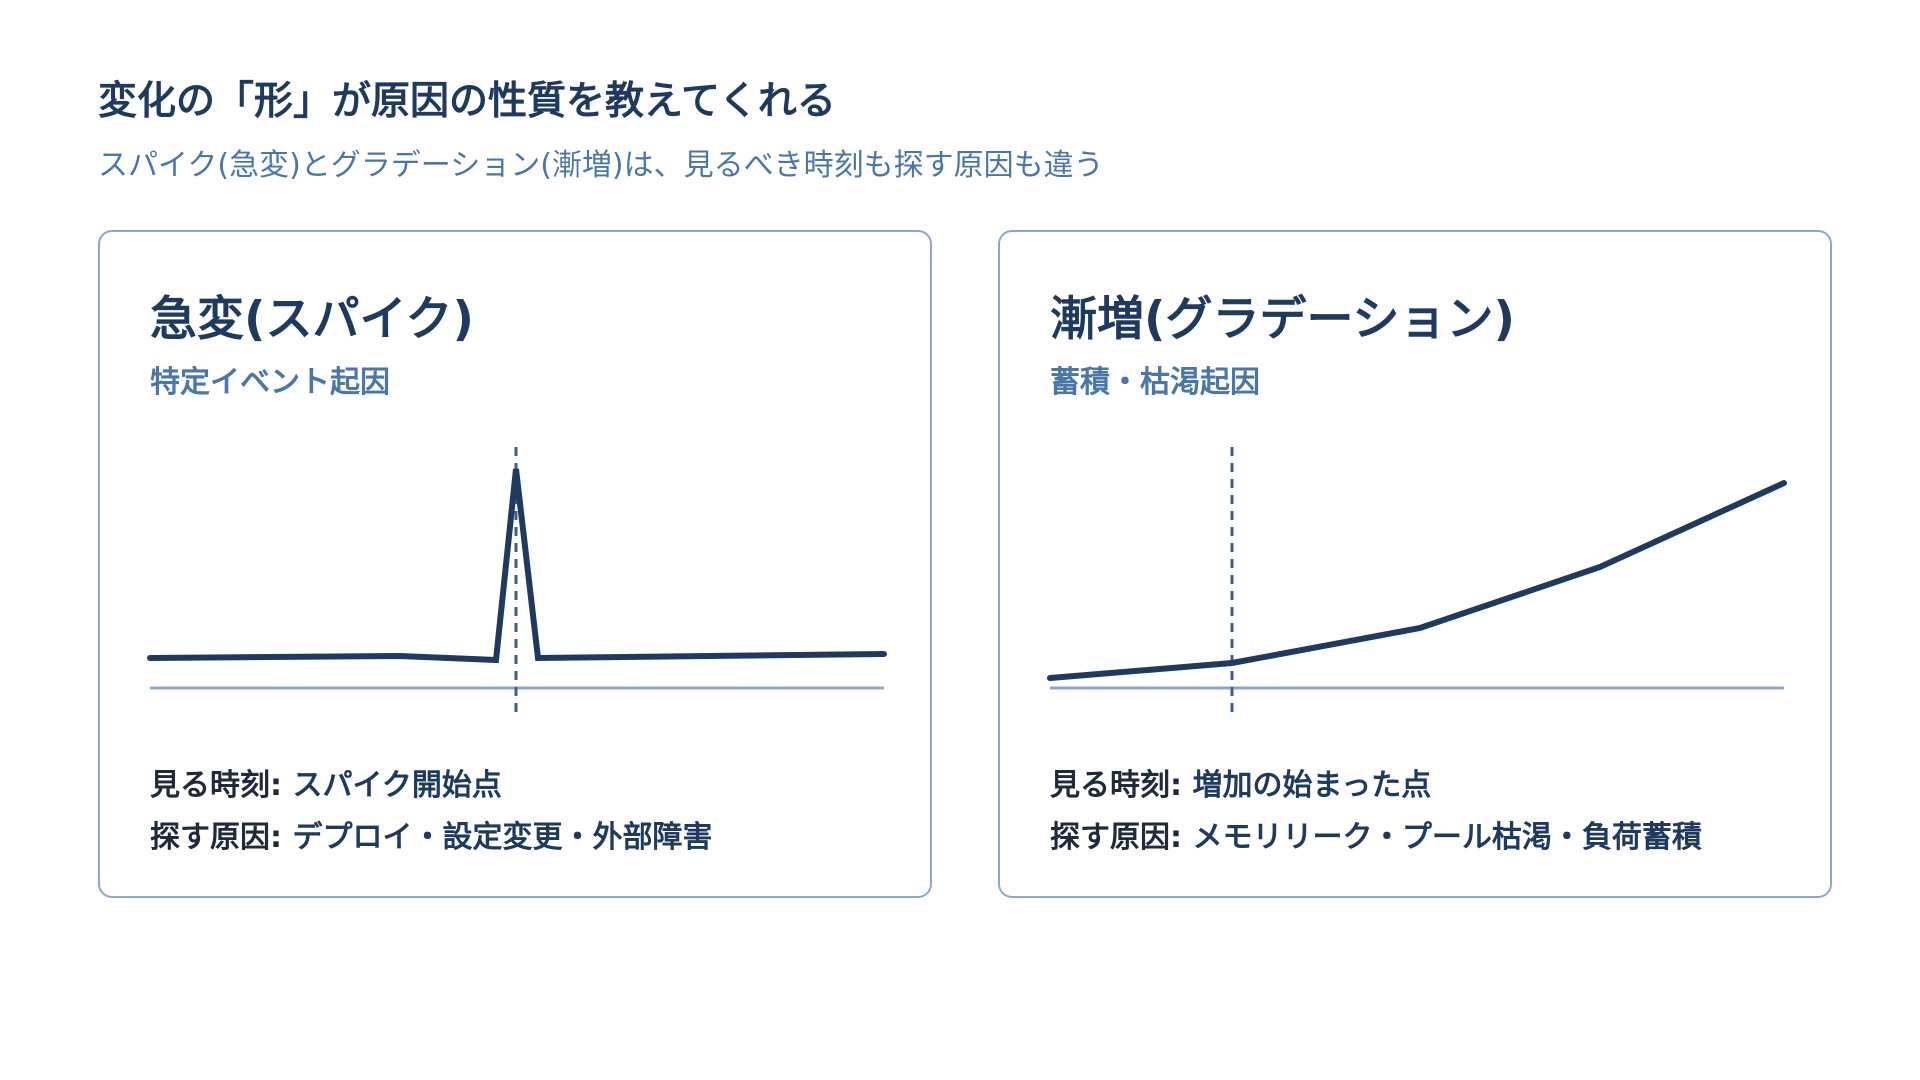 Image resolution: width=1920 pixels, height=1080 pixels. I want to click on spike-time-row: 見る時刻: スパイク開始点, so click(326, 782).